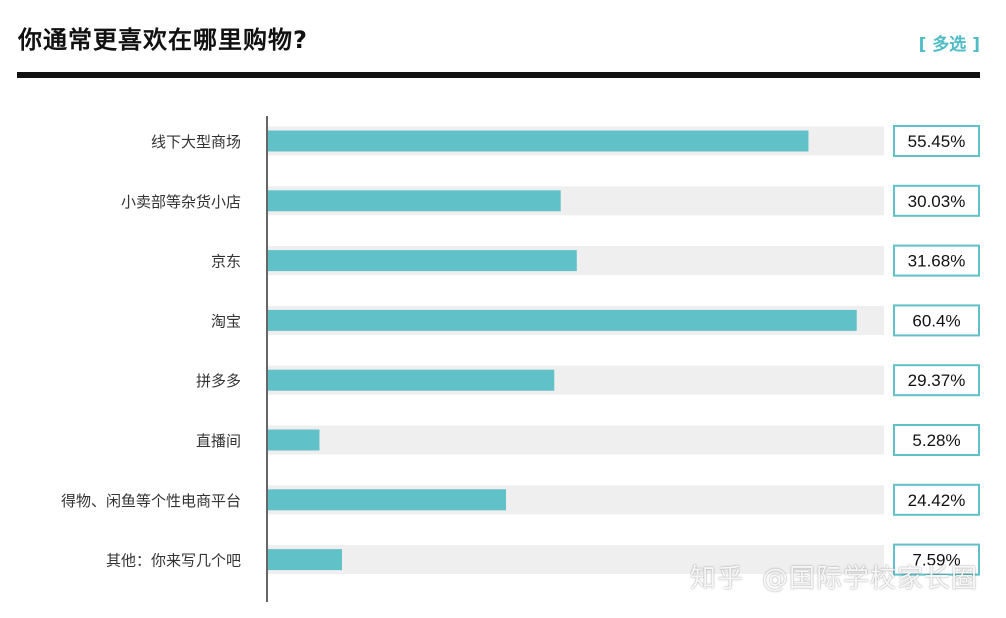 Image resolution: width=1006 pixels, height=618 pixels. Describe the element at coordinates (163, 40) in the screenshot. I see `chart-title: 你通常更喜欢在哪里购物?` at that location.